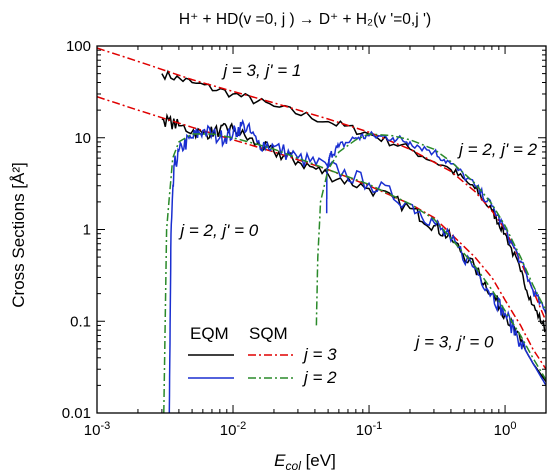  What do you see at coordinates (97, 429) in the screenshot?
I see `x-tick-label: 10⁻³` at bounding box center [97, 429].